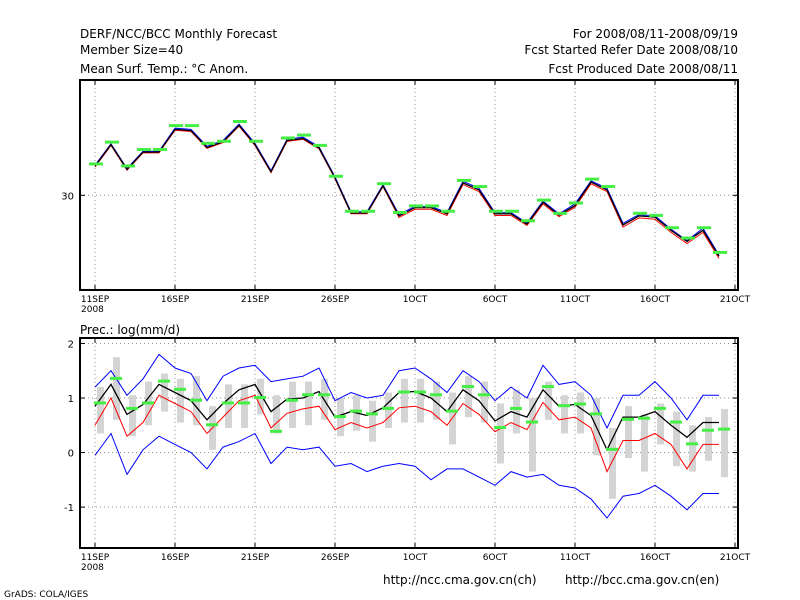 The image size is (800, 600). Describe the element at coordinates (175, 300) in the screenshot. I see `x-tick-label: 16SEP` at that location.